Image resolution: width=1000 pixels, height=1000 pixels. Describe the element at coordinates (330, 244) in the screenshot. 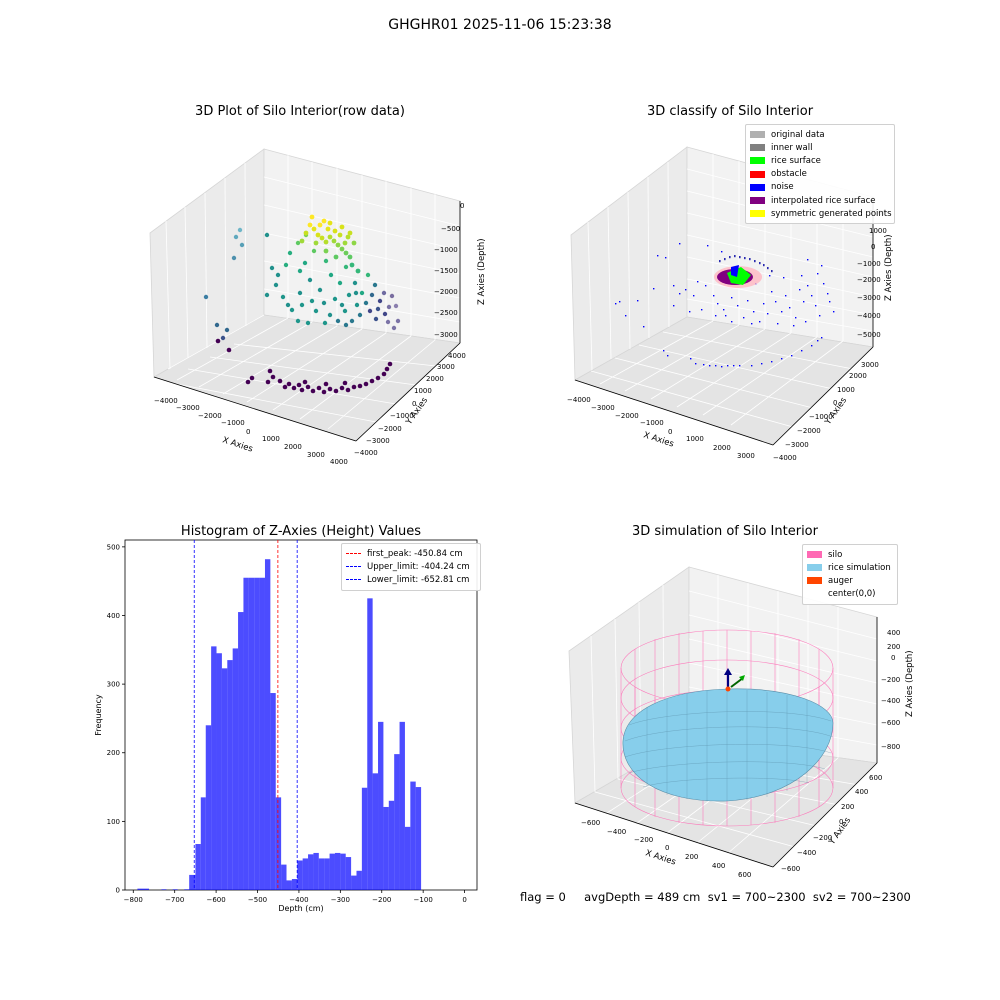

I see `raw-surface-points` at that location.